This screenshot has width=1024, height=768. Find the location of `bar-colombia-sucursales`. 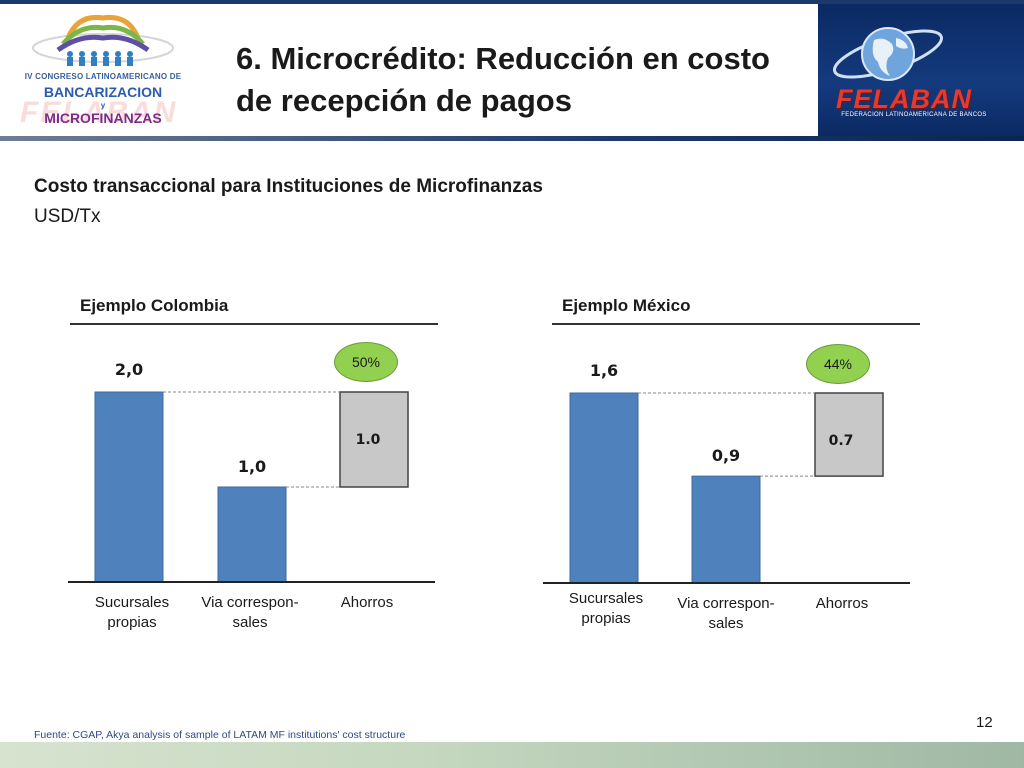

bar-colombia-sucursales is located at coordinates (129, 487).